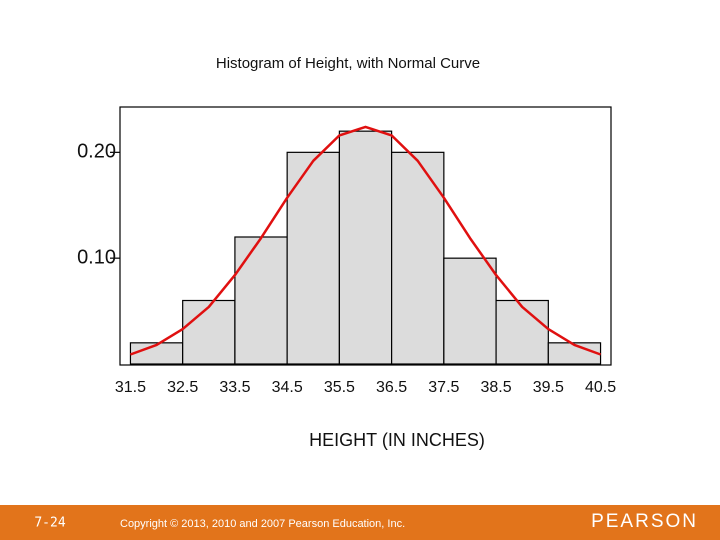 The image size is (720, 540). Describe the element at coordinates (49, 523) in the screenshot. I see `slide-number: 7-24` at that location.